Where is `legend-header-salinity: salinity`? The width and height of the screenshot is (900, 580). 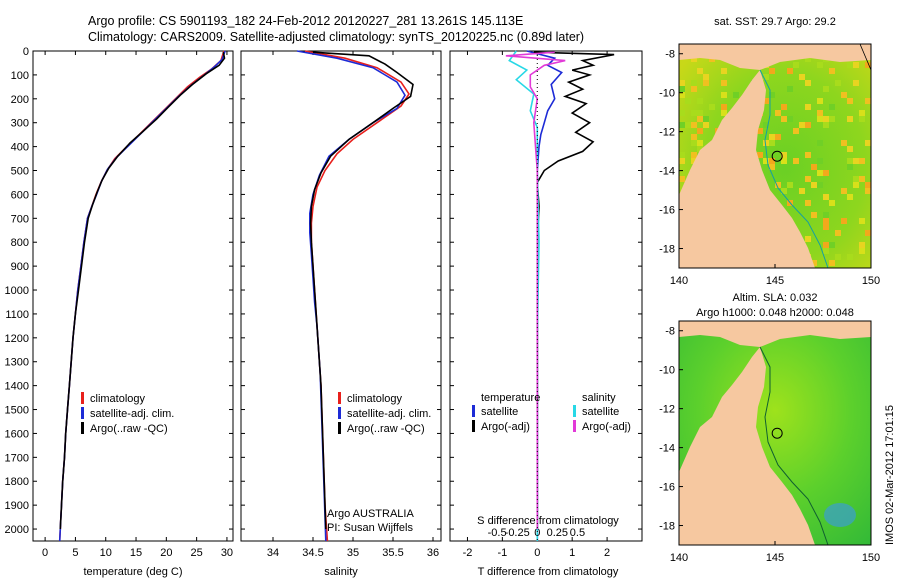
legend-header-salinity: salinity is located at coordinates (599, 398).